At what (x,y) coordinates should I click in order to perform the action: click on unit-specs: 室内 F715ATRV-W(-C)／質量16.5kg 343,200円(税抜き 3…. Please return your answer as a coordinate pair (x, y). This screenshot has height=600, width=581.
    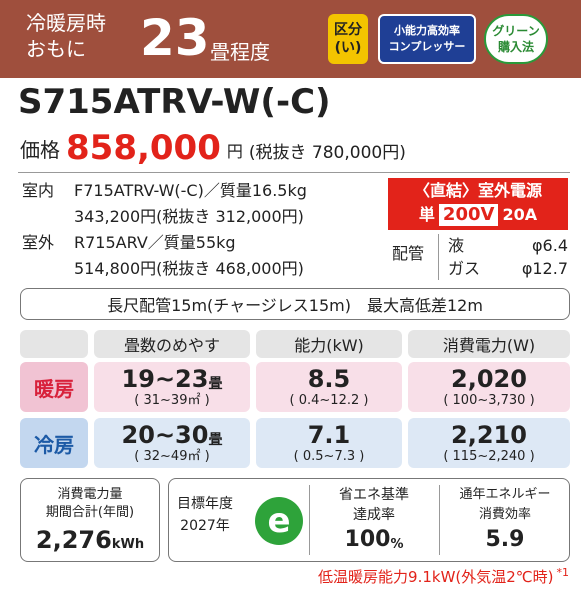
    Looking at the image, I should click on (164, 230).